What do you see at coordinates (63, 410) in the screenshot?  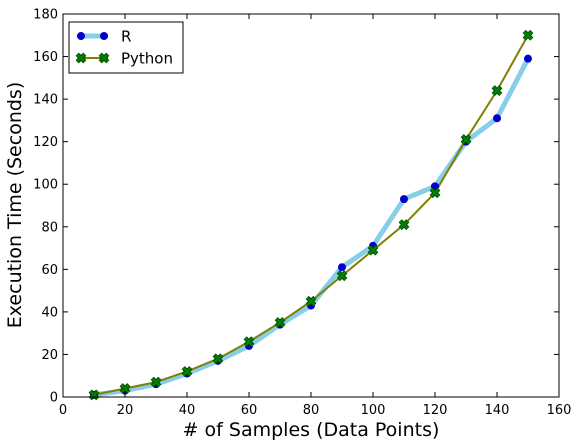 I see `x-tick-label-0: 0` at bounding box center [63, 410].